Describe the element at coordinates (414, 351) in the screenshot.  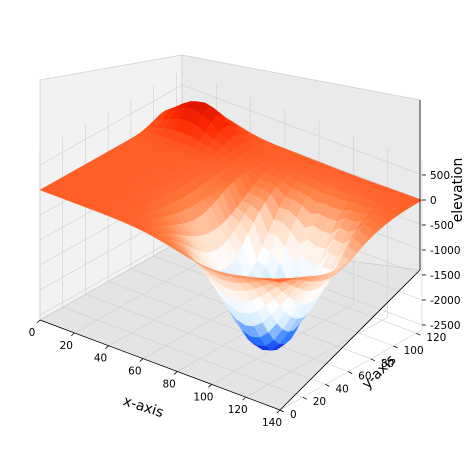
I see `y-tick-label: 100` at that location.